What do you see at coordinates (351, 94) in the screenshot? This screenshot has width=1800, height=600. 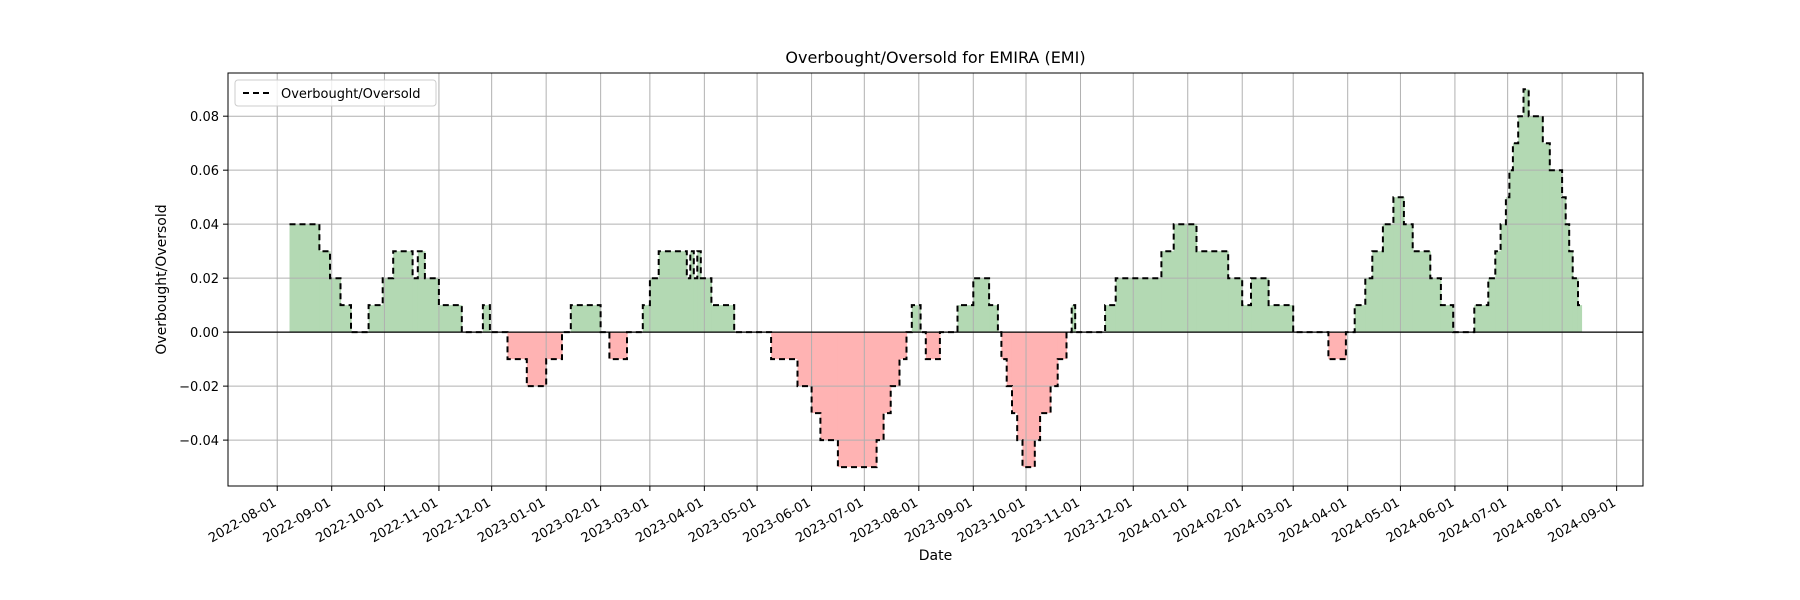 I see `legend-entry: Overbought/Oversold` at bounding box center [351, 94].